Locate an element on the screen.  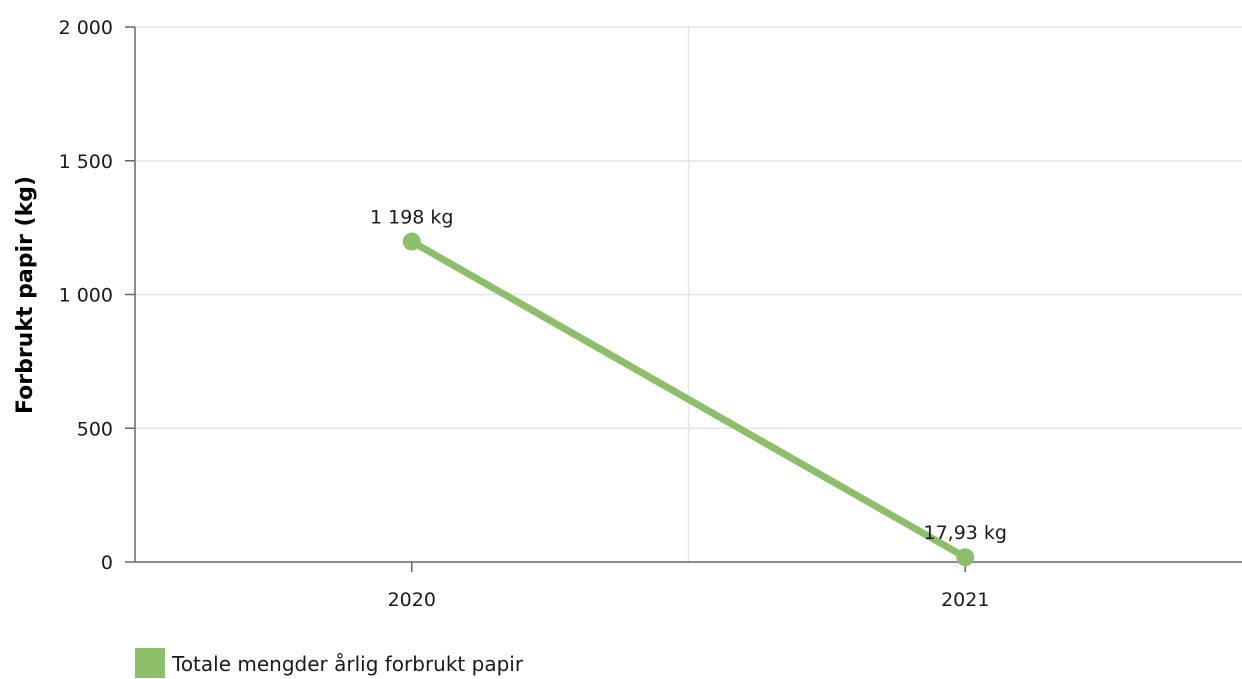
y-tick-label: 1 000 is located at coordinates (86, 296).